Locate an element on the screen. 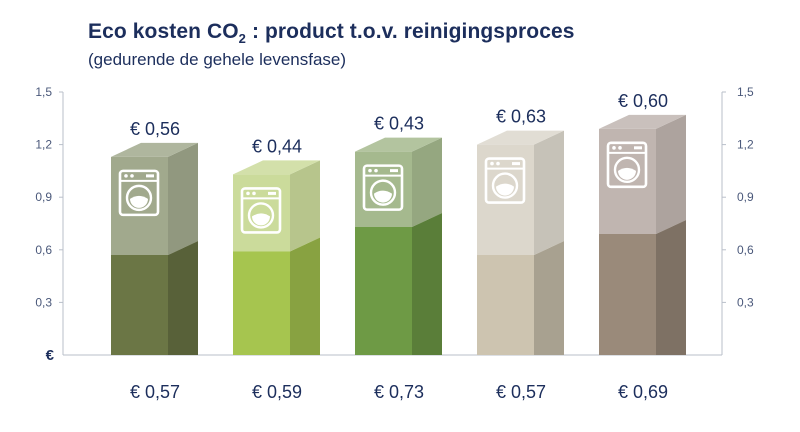 The width and height of the screenshot is (800, 432). chart-subtitle: (gedurende de gehele levensfase) is located at coordinates (217, 59).